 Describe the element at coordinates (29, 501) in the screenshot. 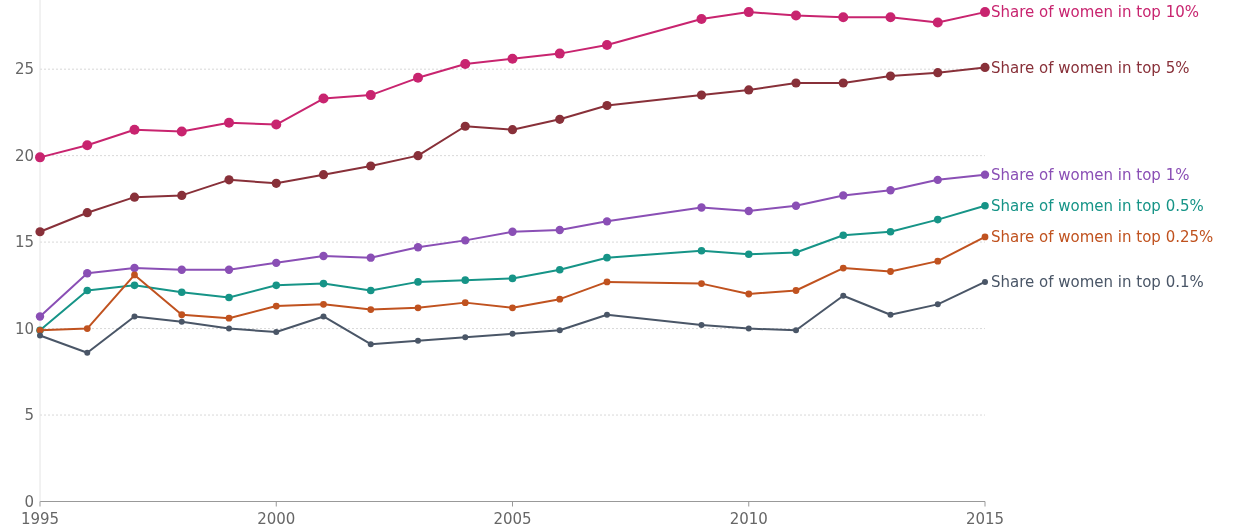

I see `y-tick-label: 0` at that location.